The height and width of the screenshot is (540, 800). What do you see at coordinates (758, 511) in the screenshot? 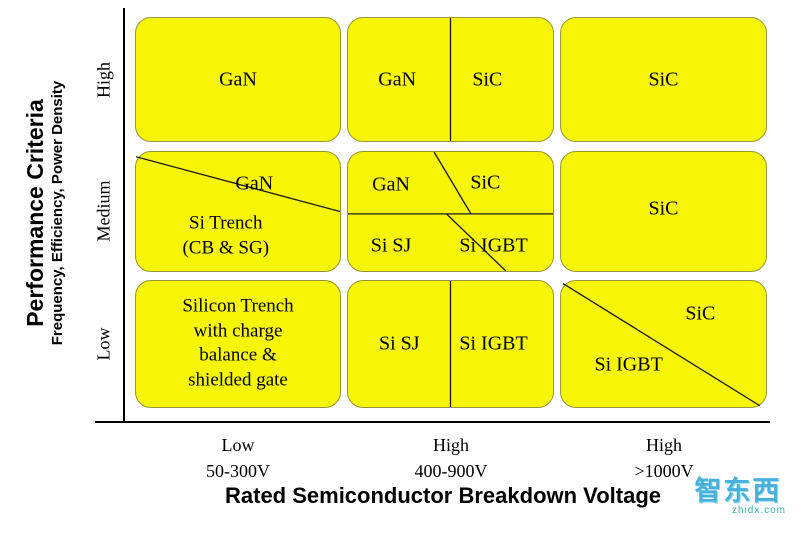
I see `watermark-domain: zhidx.com` at bounding box center [758, 511].